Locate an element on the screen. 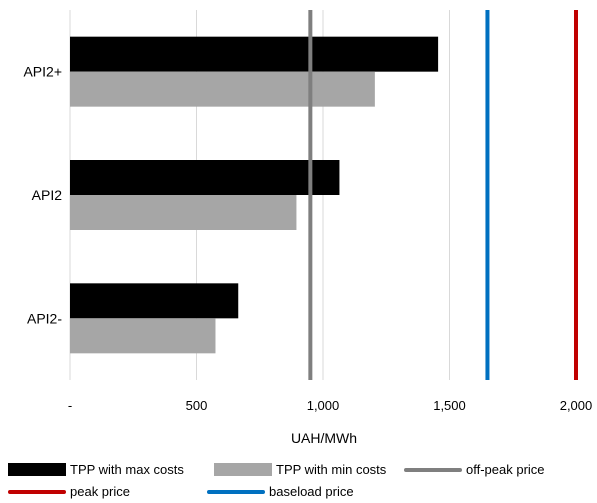 This screenshot has width=597, height=503. legend-label: peak price is located at coordinates (100, 491).